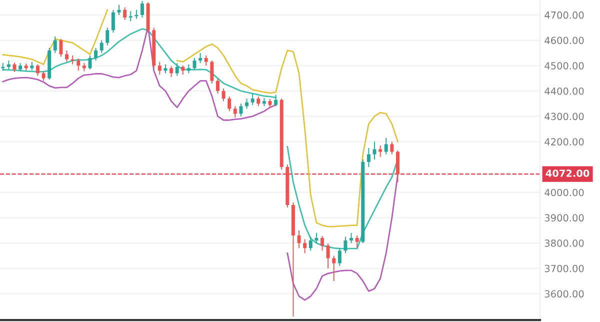 Image resolution: width=600 pixels, height=322 pixels. Describe the element at coordinates (564, 40) in the screenshot. I see `y-tick-label: 4600.00` at that location.